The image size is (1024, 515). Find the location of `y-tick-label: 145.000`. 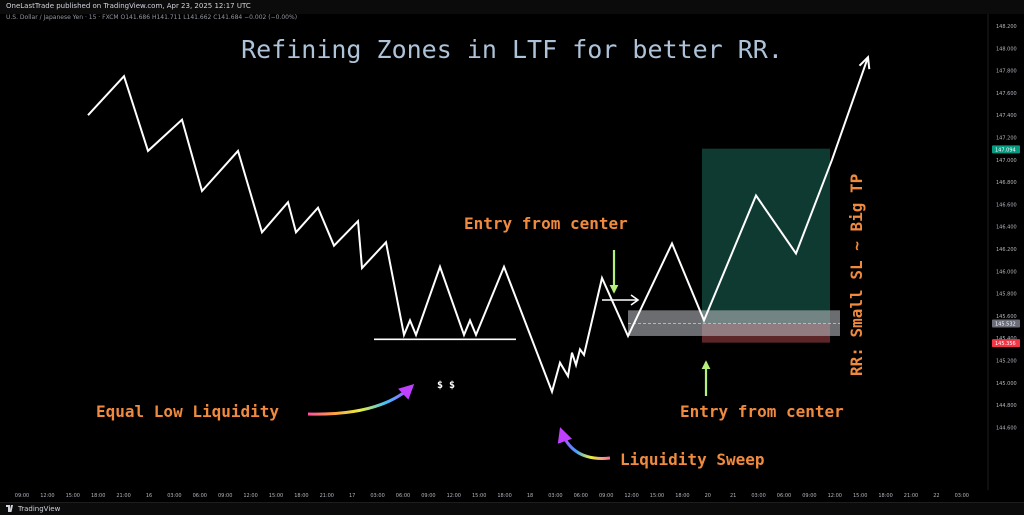

y-tick-label: 145.000 is located at coordinates (1006, 384).